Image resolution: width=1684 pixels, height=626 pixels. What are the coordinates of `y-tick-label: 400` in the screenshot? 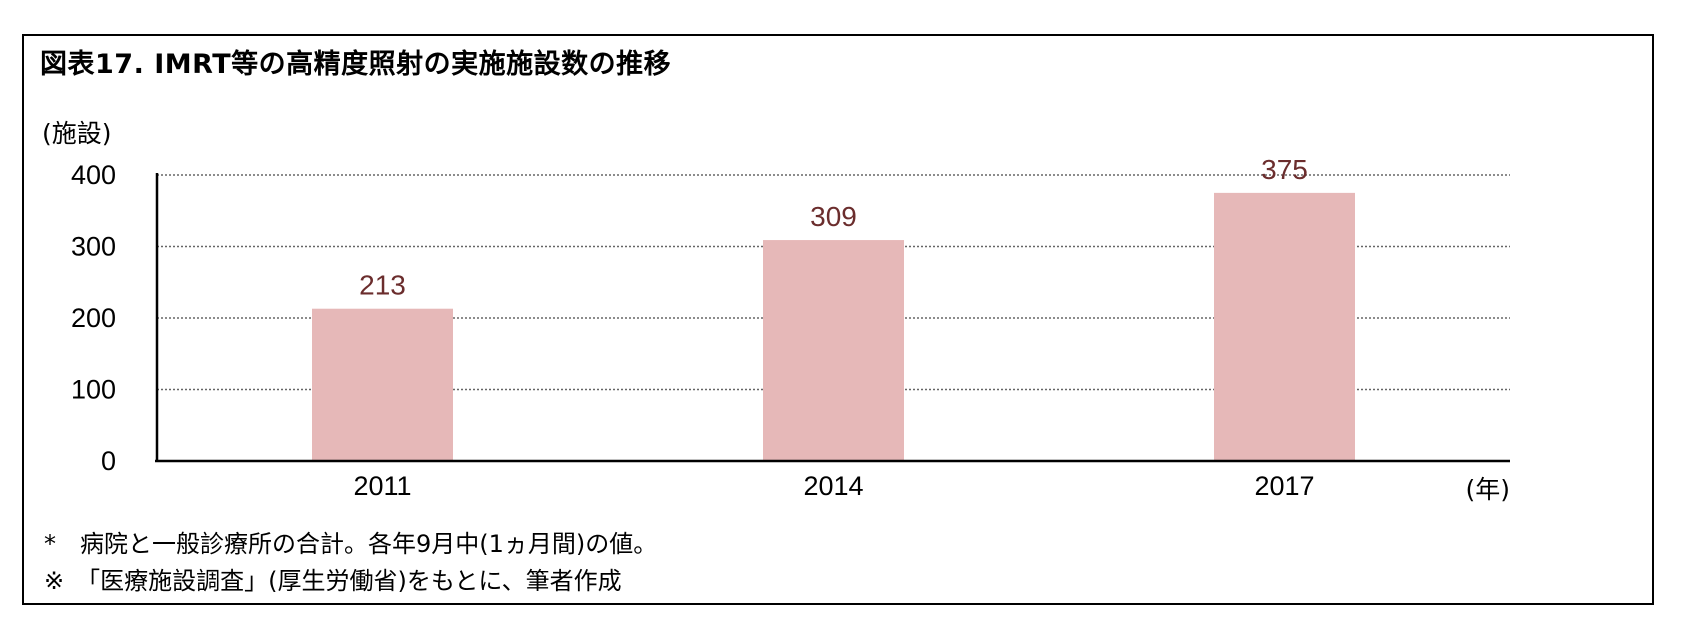 It's located at (93, 175).